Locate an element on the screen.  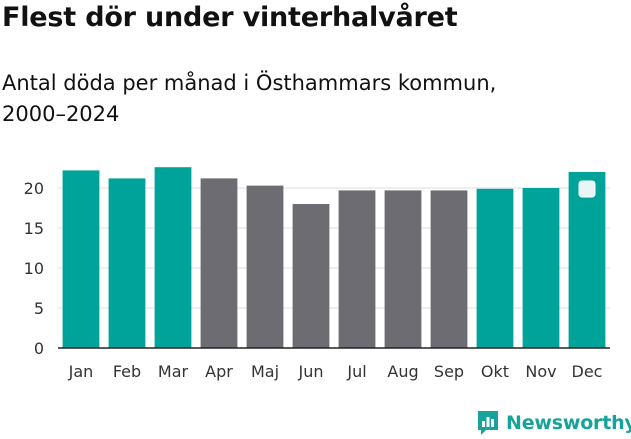
x-tick-label: Feb is located at coordinates (127, 371).